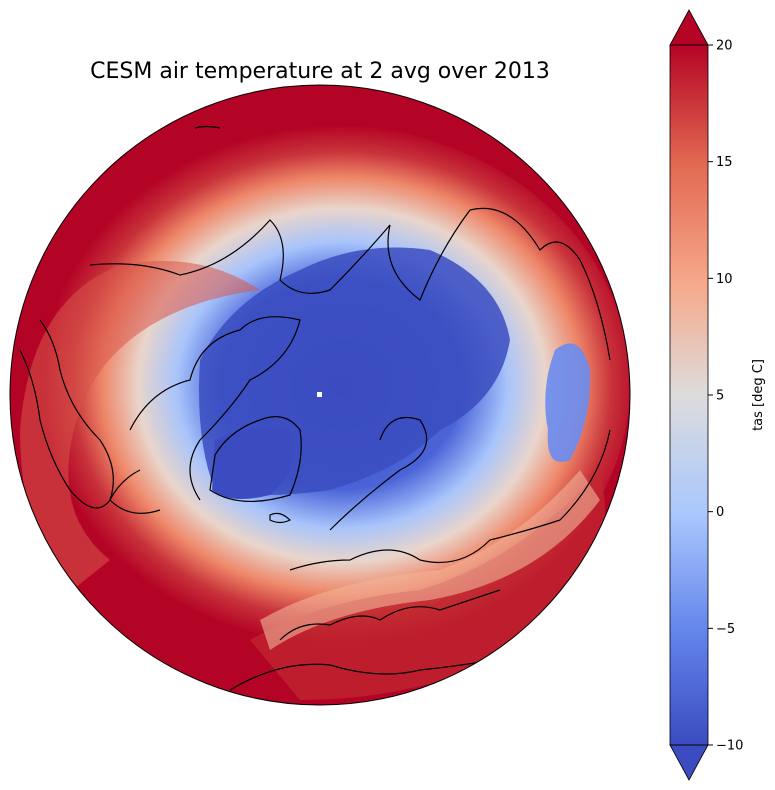 This screenshot has width=775, height=790. I want to click on colorbar-max-extend, so click(689, 27).